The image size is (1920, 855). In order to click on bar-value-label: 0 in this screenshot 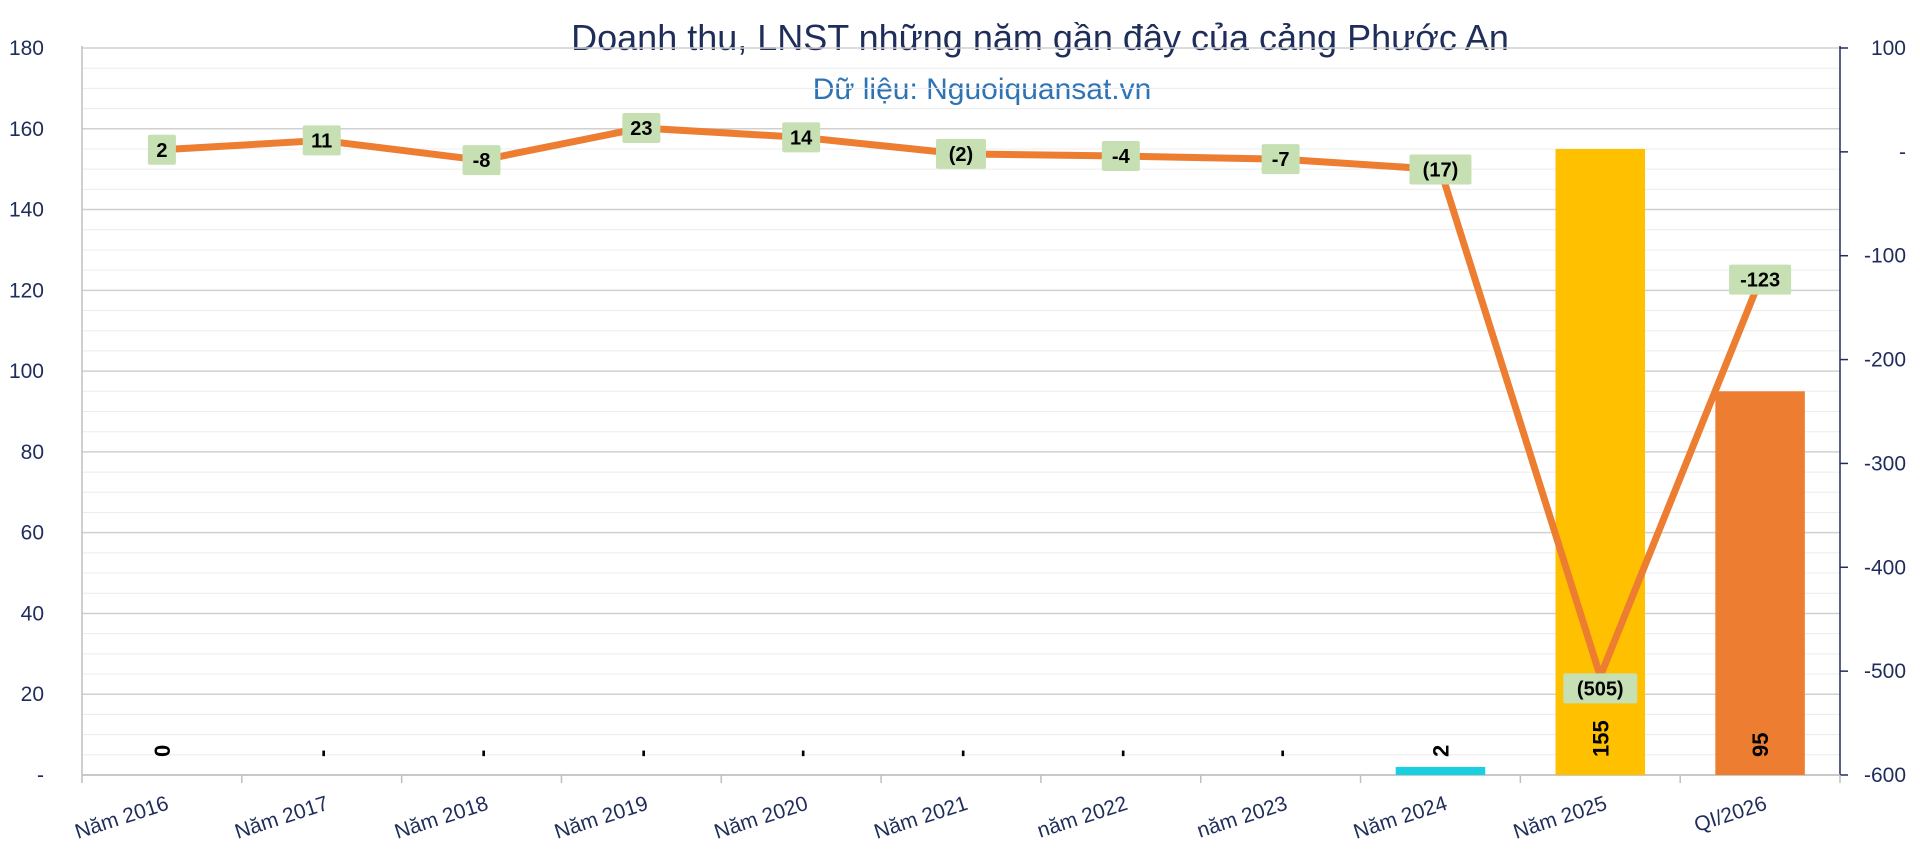, I will do `click(162, 751)`.